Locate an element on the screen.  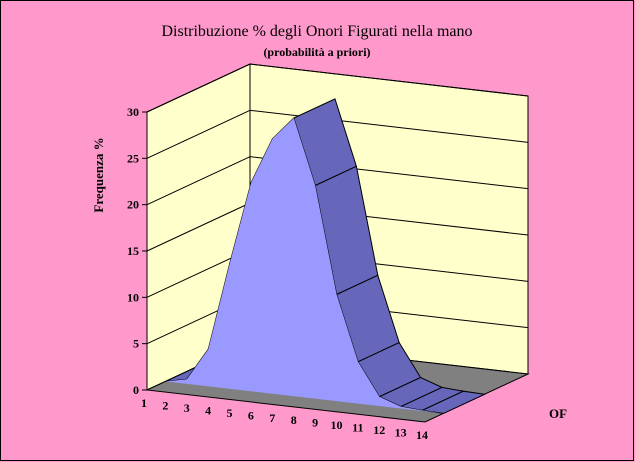
y-tick-label: 30 is located at coordinates (133, 112).